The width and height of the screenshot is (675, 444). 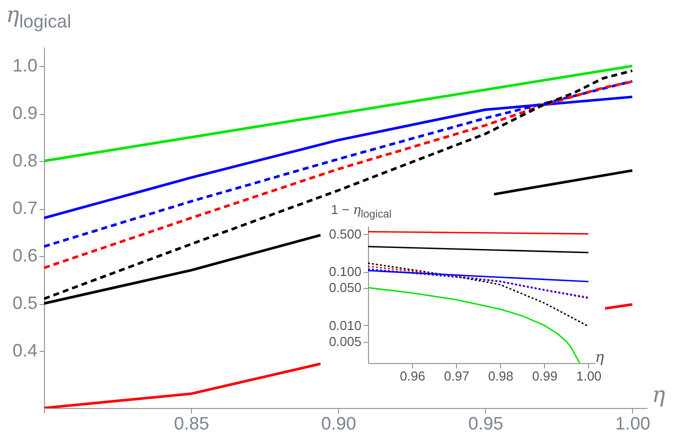 What do you see at coordinates (25, 66) in the screenshot?
I see `y-tick-label: 1.0` at bounding box center [25, 66].